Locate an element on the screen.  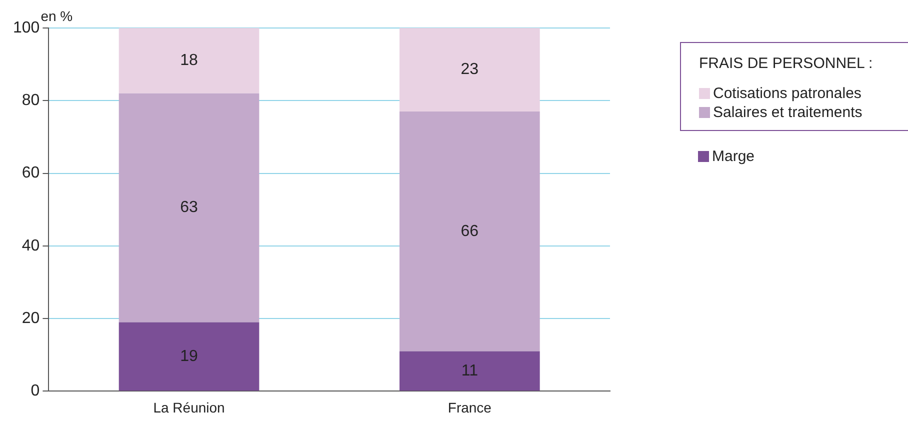
x-tick-label: La Réunion is located at coordinates (189, 407).